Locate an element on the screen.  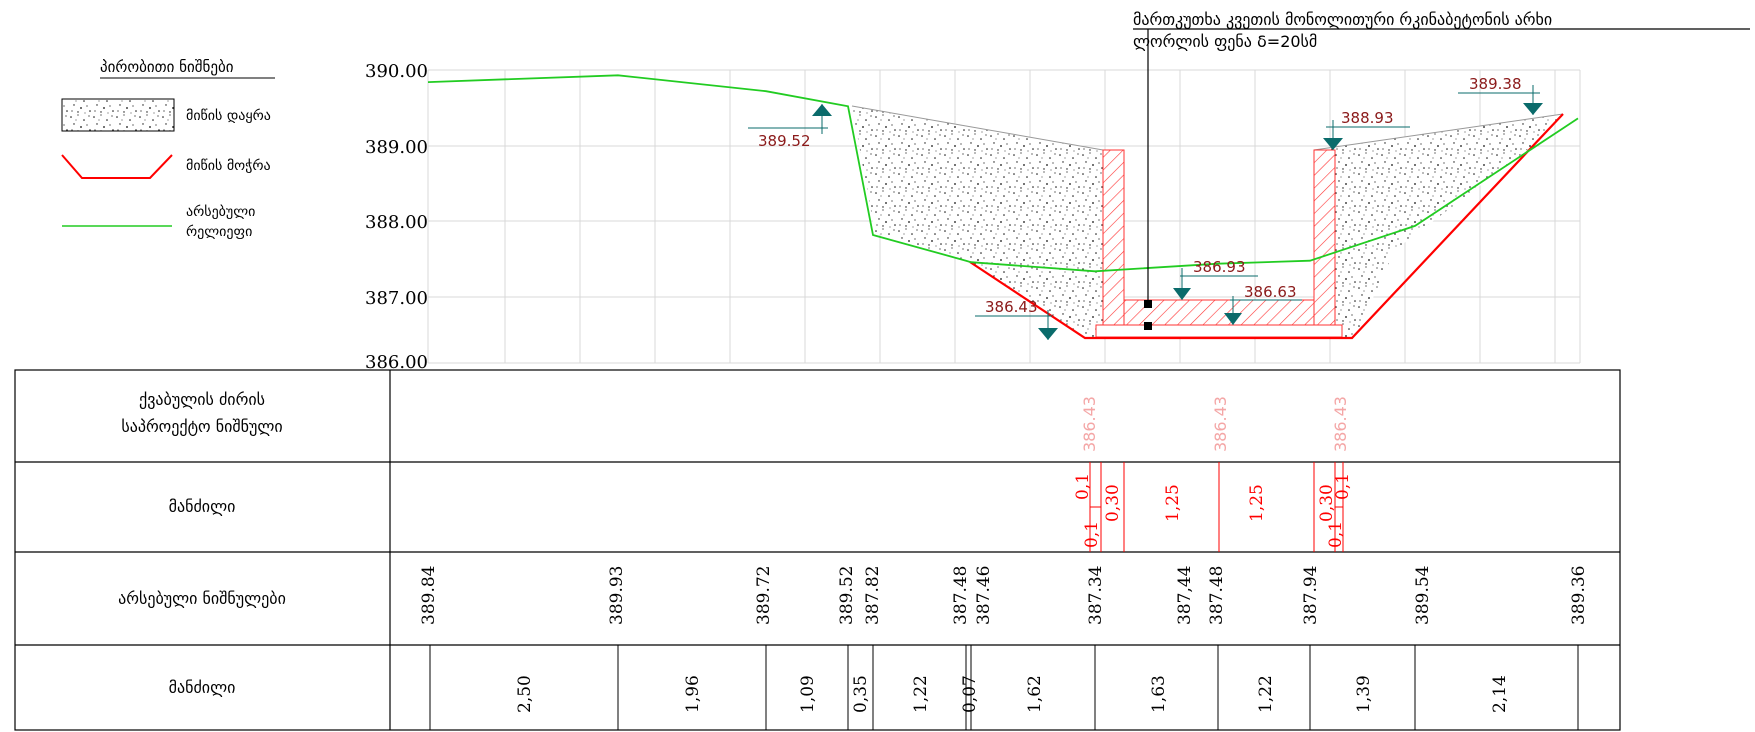
existing-mark: 389.54 is located at coordinates (1423, 595).